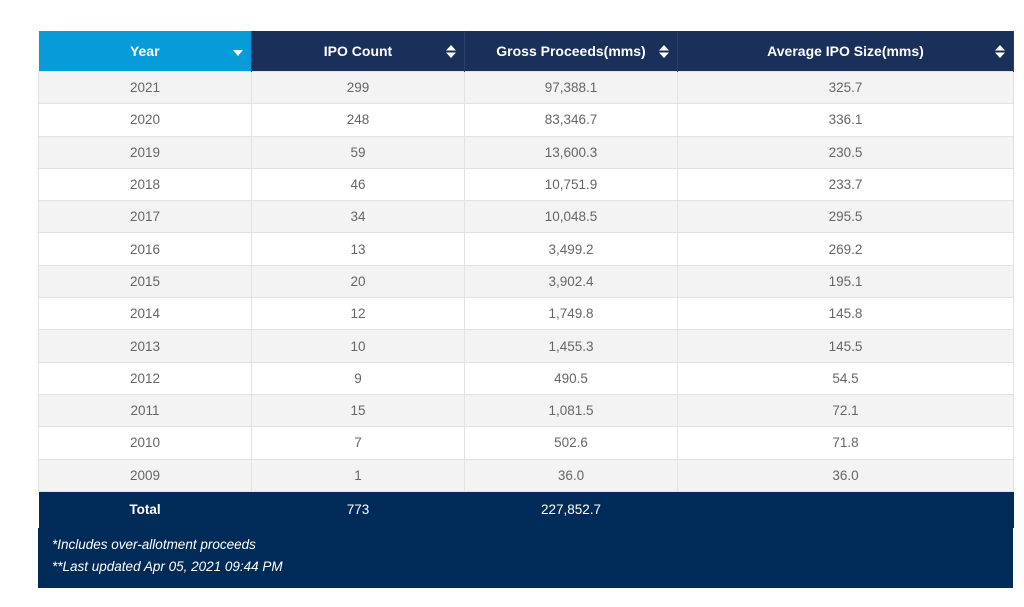 This screenshot has width=1024, height=607. I want to click on cell-year: 2010, so click(145, 443).